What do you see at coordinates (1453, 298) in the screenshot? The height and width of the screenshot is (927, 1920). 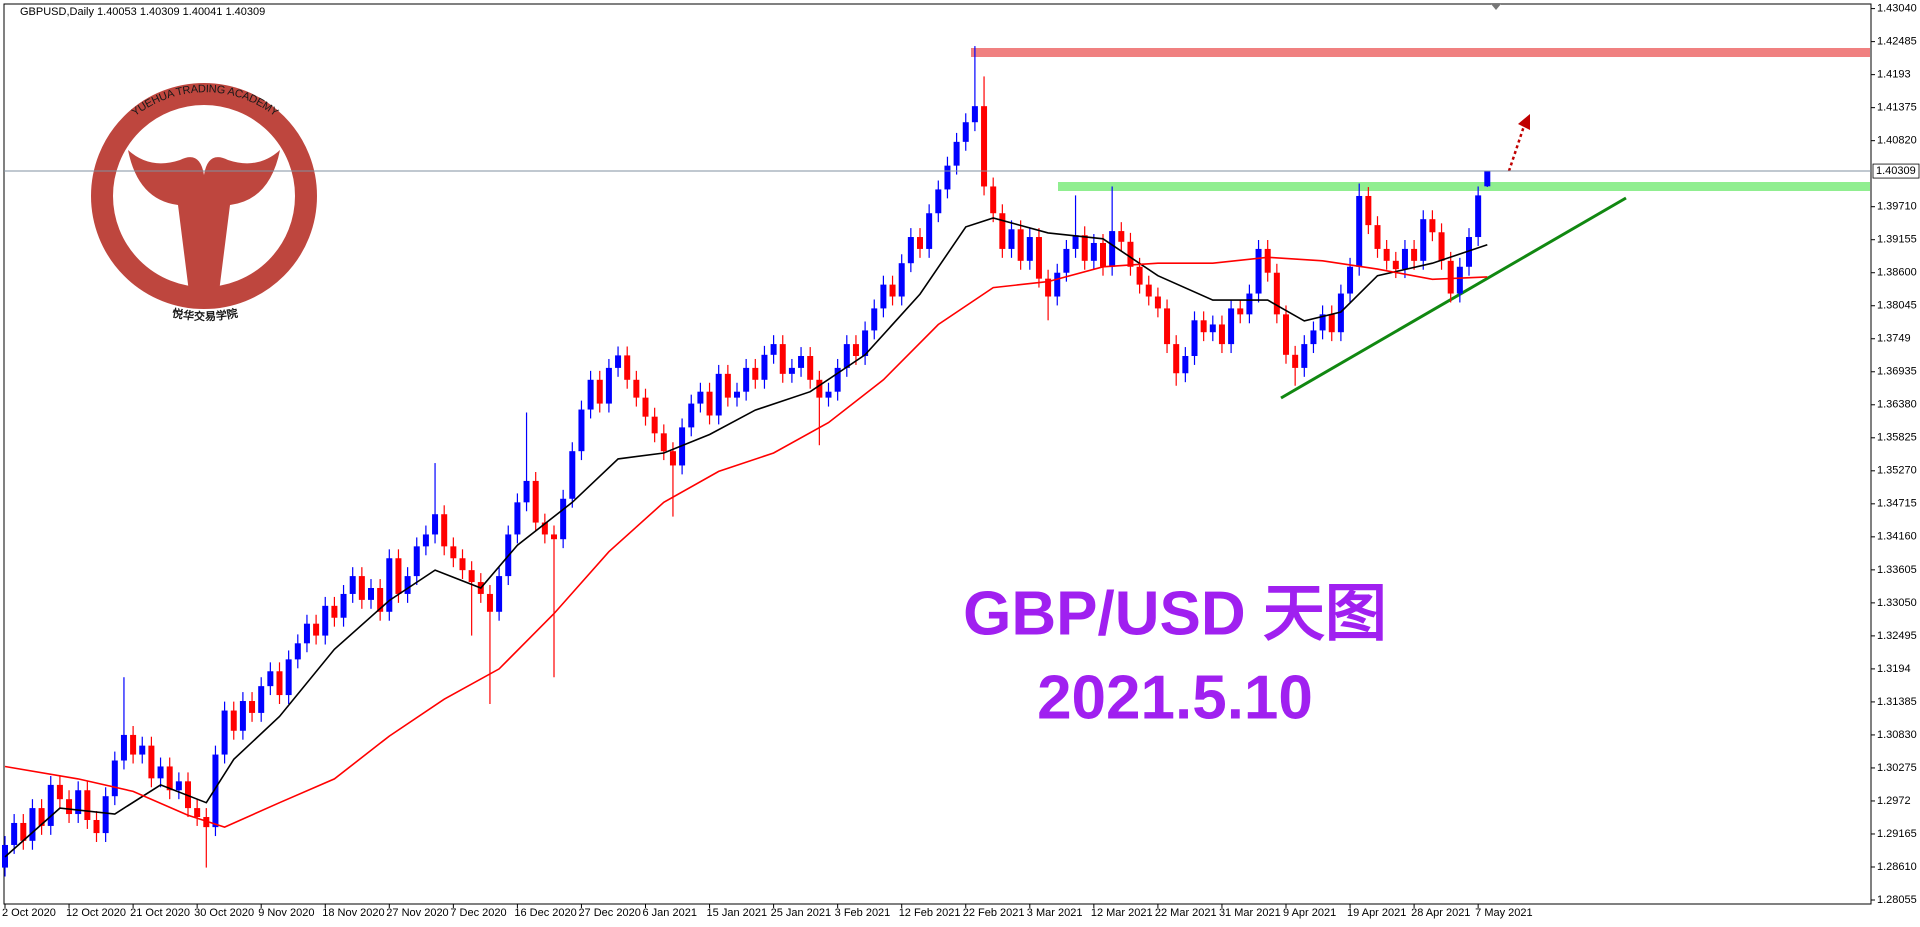 I see `trend-line` at bounding box center [1453, 298].